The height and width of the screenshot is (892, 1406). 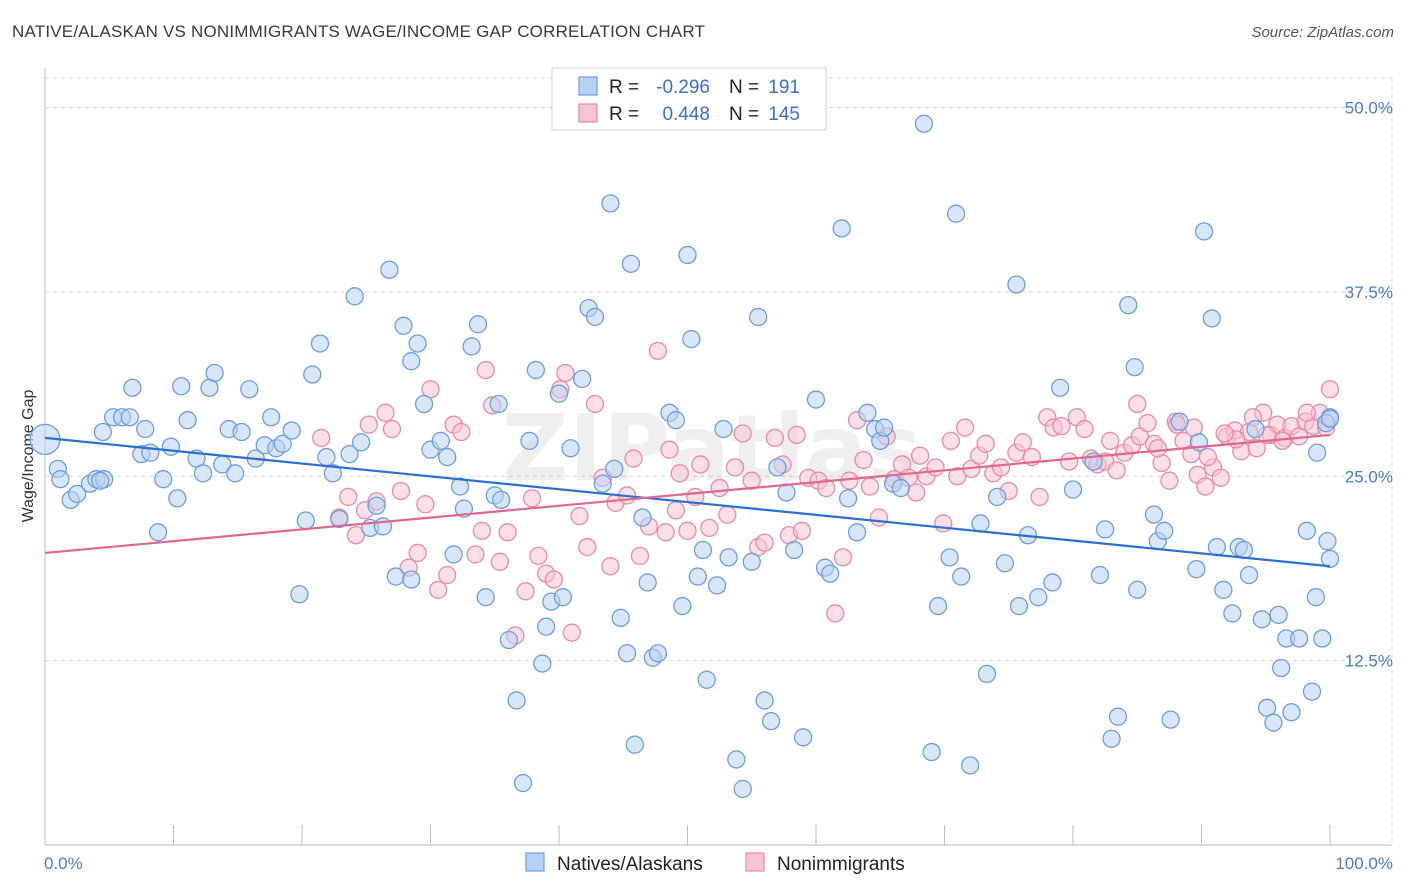 What do you see at coordinates (687, 494) in the screenshot?
I see `pink-trend-line` at bounding box center [687, 494].